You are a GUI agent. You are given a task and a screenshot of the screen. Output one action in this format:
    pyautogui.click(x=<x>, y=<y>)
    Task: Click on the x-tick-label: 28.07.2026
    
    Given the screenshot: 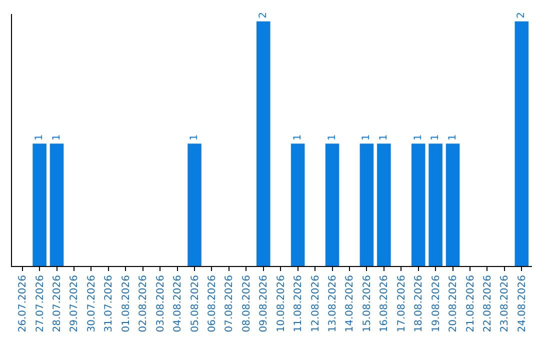 What is the action you would take?
    pyautogui.click(x=58, y=303)
    